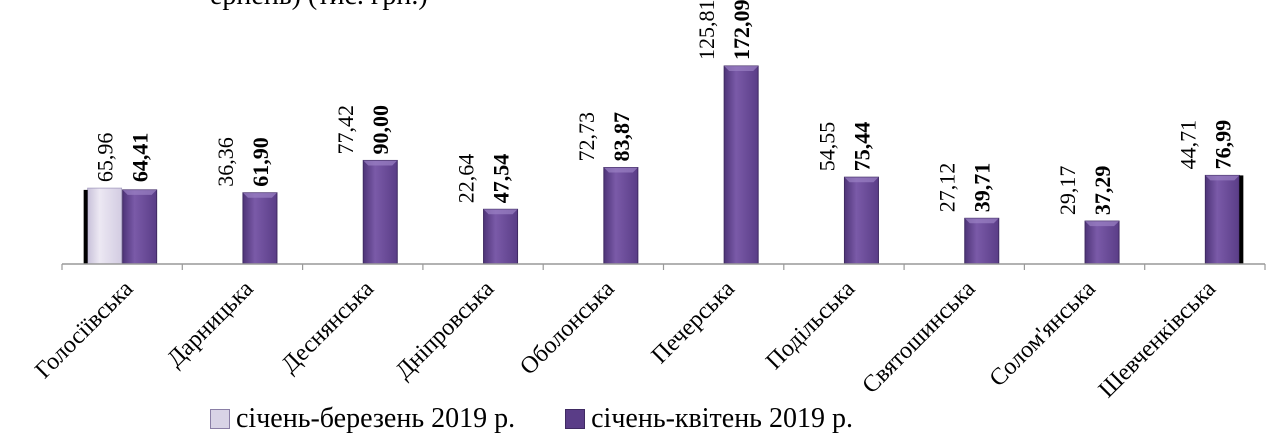 This screenshot has width=1277, height=437. Describe the element at coordinates (1222, 145) in the screenshot. I see `value-label-series2: 76,99` at that location.